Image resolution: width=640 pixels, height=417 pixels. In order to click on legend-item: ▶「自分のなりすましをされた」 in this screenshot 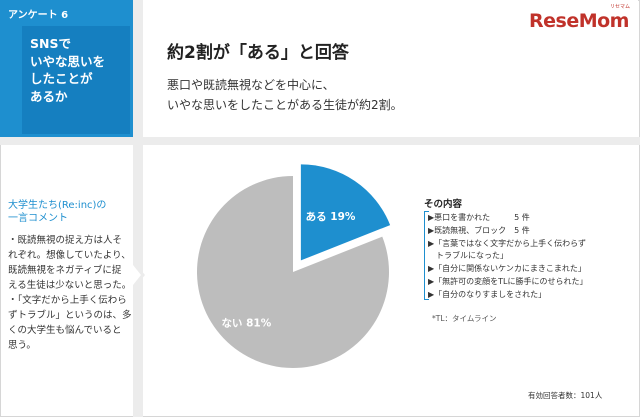, I will do `click(487, 294)`.